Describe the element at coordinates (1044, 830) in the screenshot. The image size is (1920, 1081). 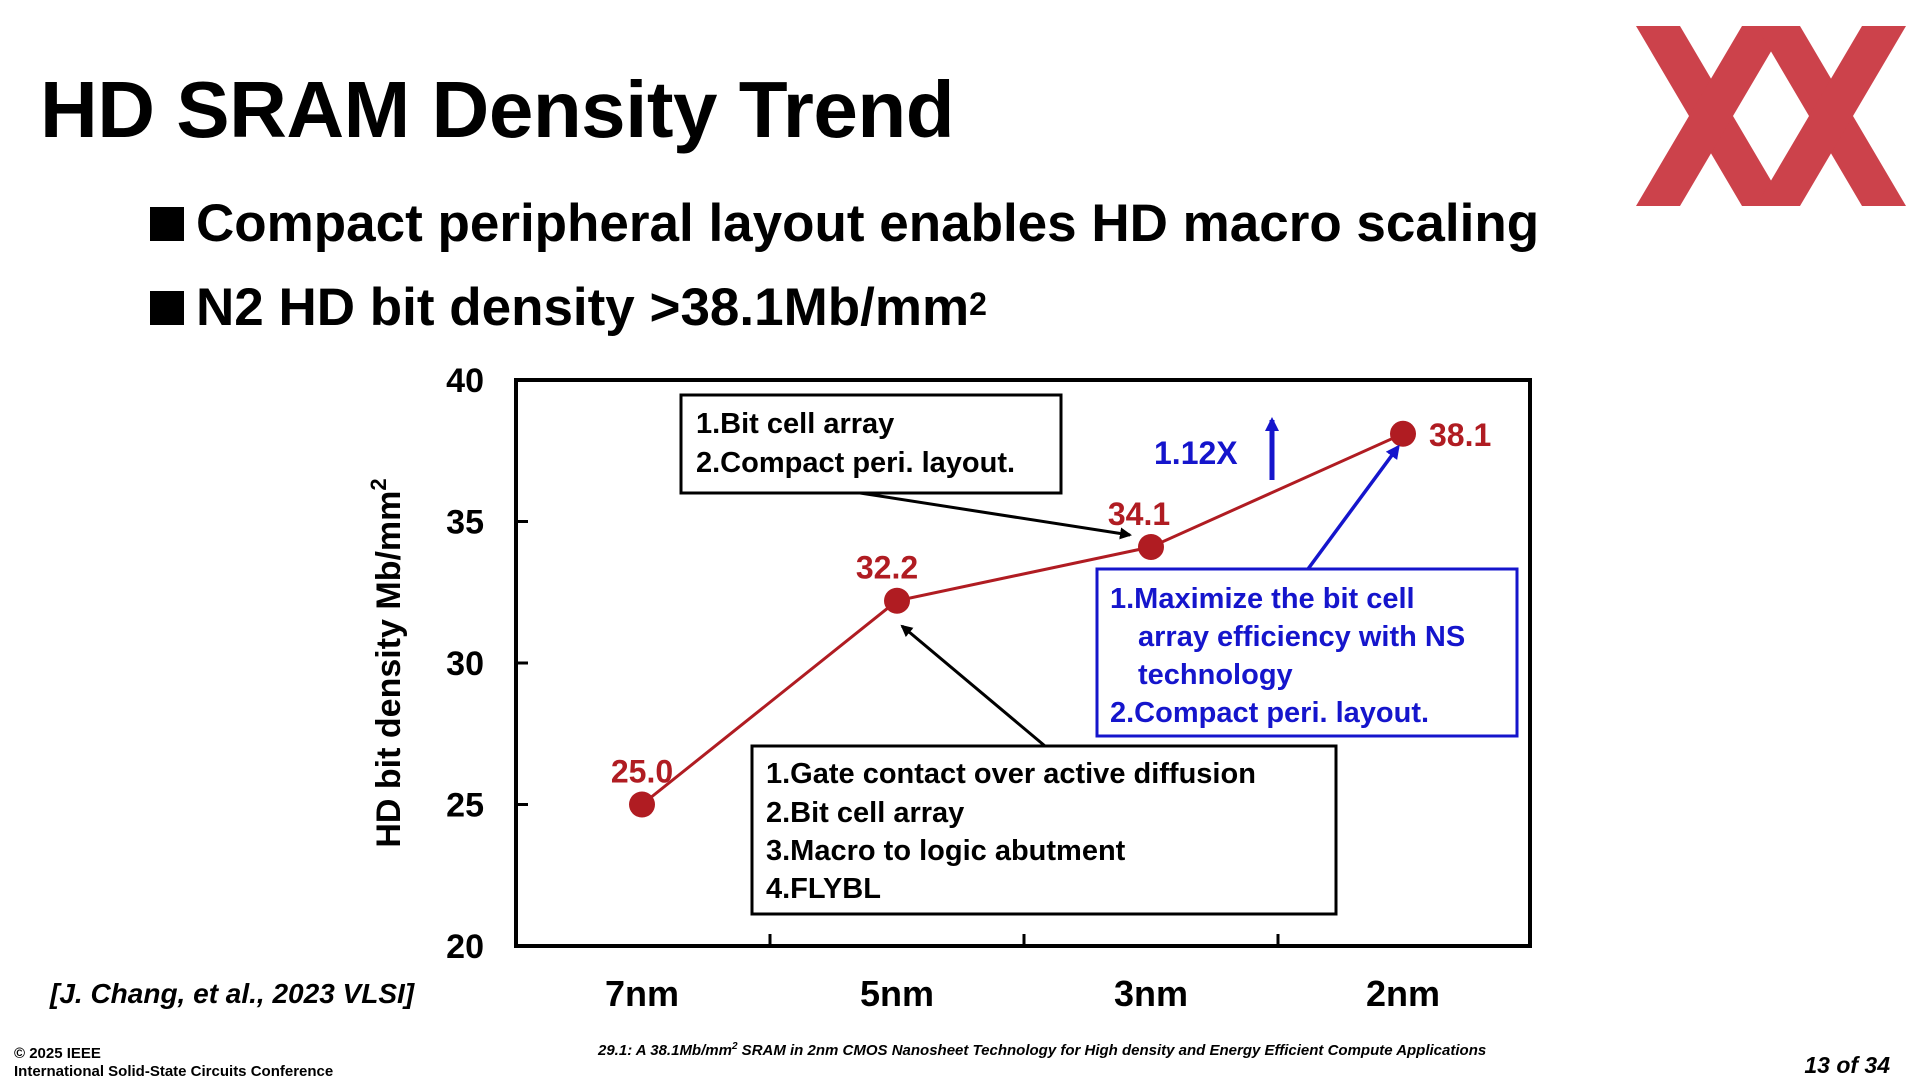
I see `annotation-box-5nm` at that location.